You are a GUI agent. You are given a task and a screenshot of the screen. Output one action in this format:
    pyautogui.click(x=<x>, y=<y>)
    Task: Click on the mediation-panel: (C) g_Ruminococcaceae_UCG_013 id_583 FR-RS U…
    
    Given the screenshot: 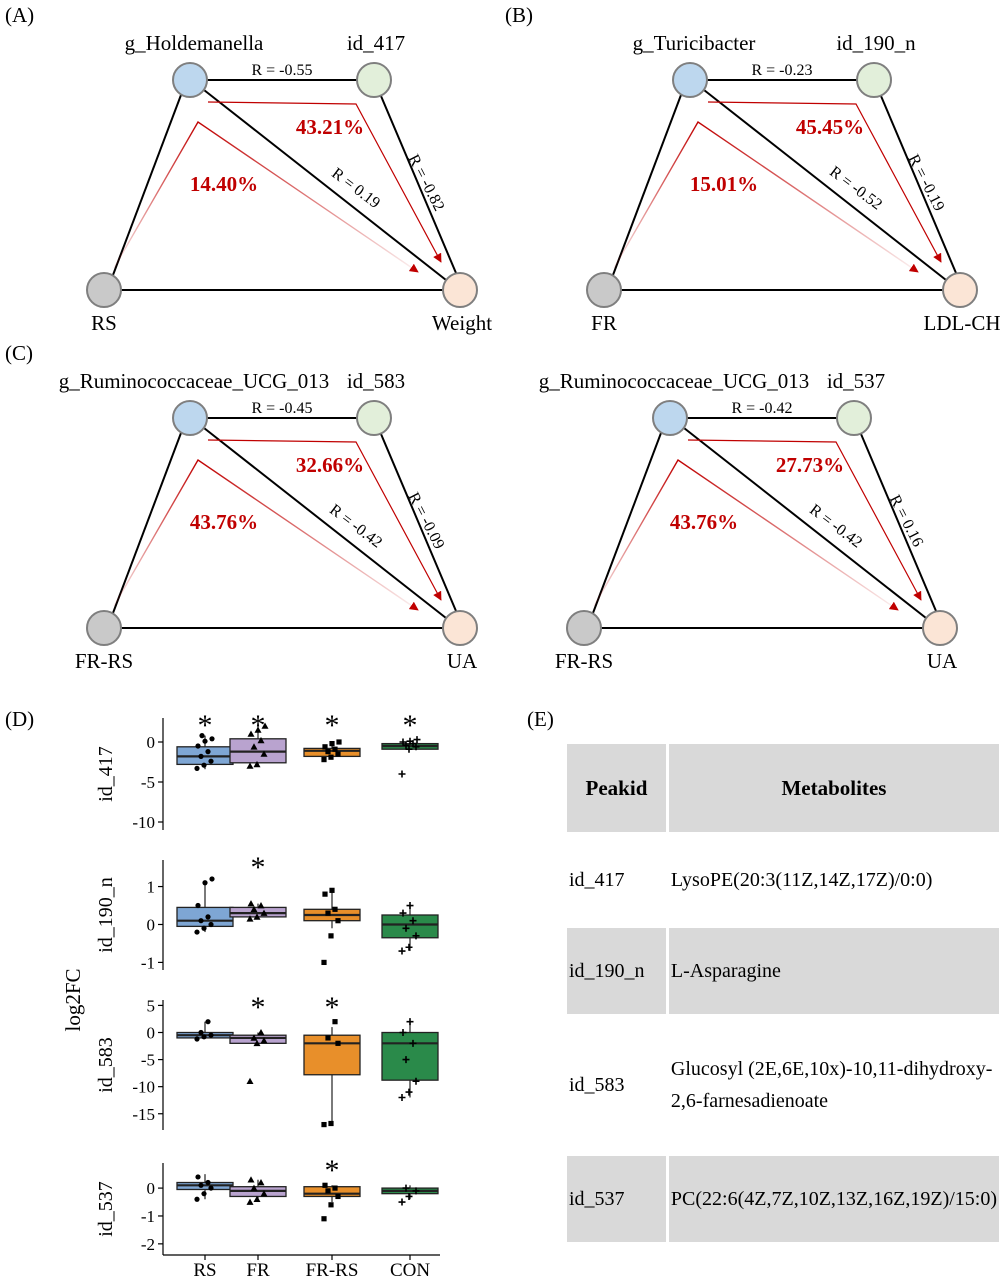 What is the action you would take?
    pyautogui.click(x=241, y=507)
    